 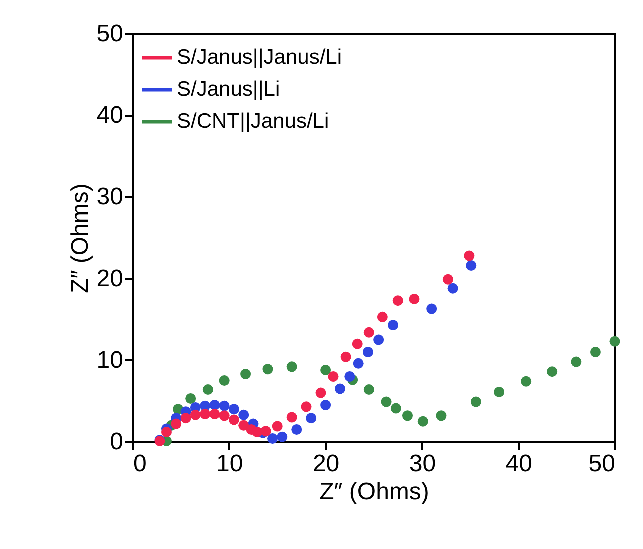 What do you see at coordinates (602, 464) in the screenshot?
I see `x-tick-label: 50` at bounding box center [602, 464].